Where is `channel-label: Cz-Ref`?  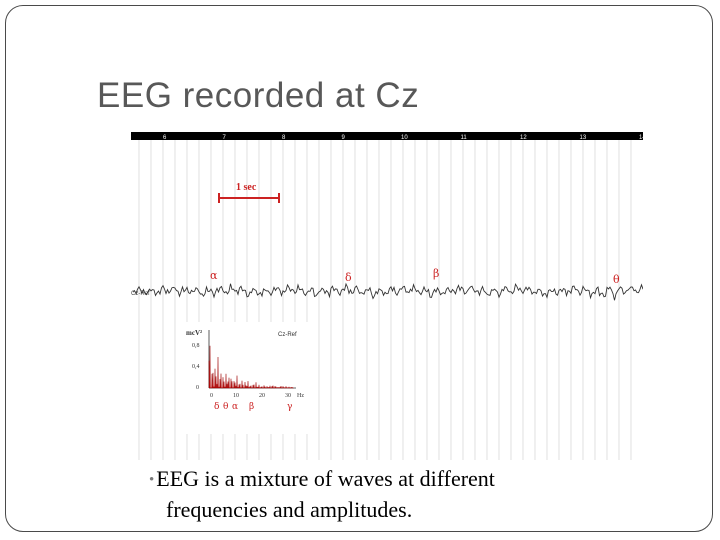 channel-label: Cz-Ref is located at coordinates (140, 294).